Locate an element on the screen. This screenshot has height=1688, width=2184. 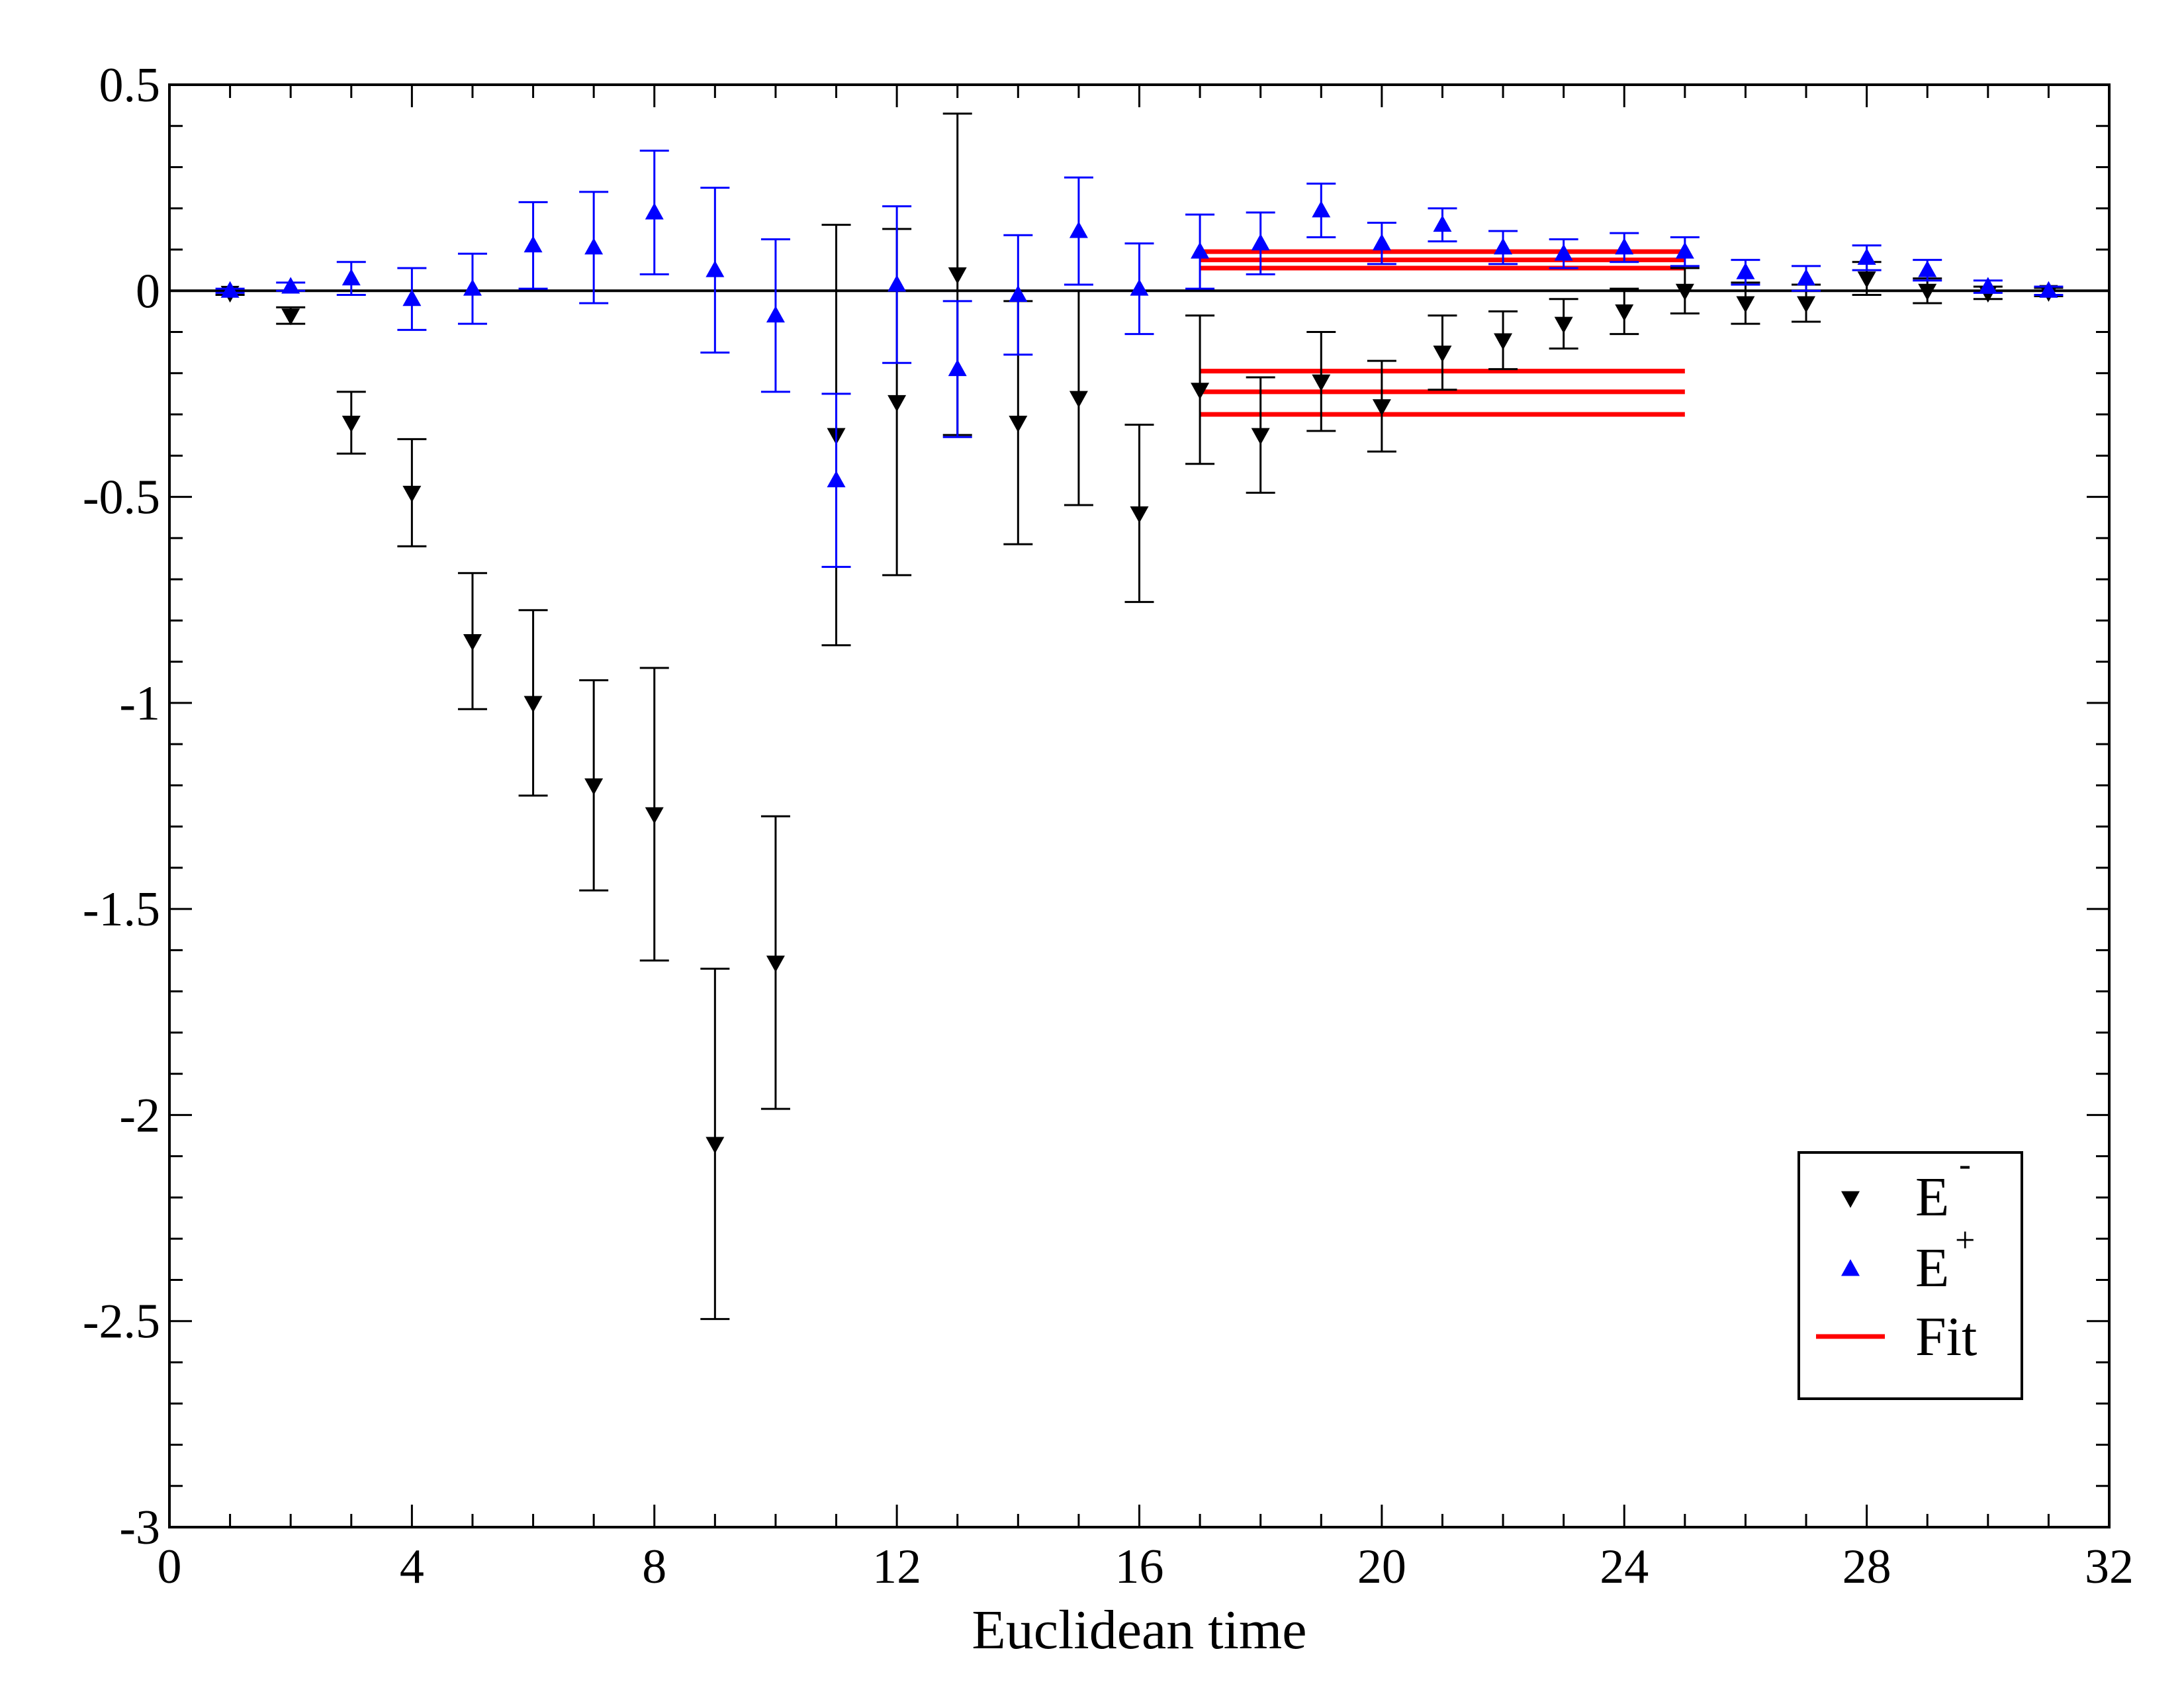
x-tick-label: 32 is located at coordinates (2109, 1567).